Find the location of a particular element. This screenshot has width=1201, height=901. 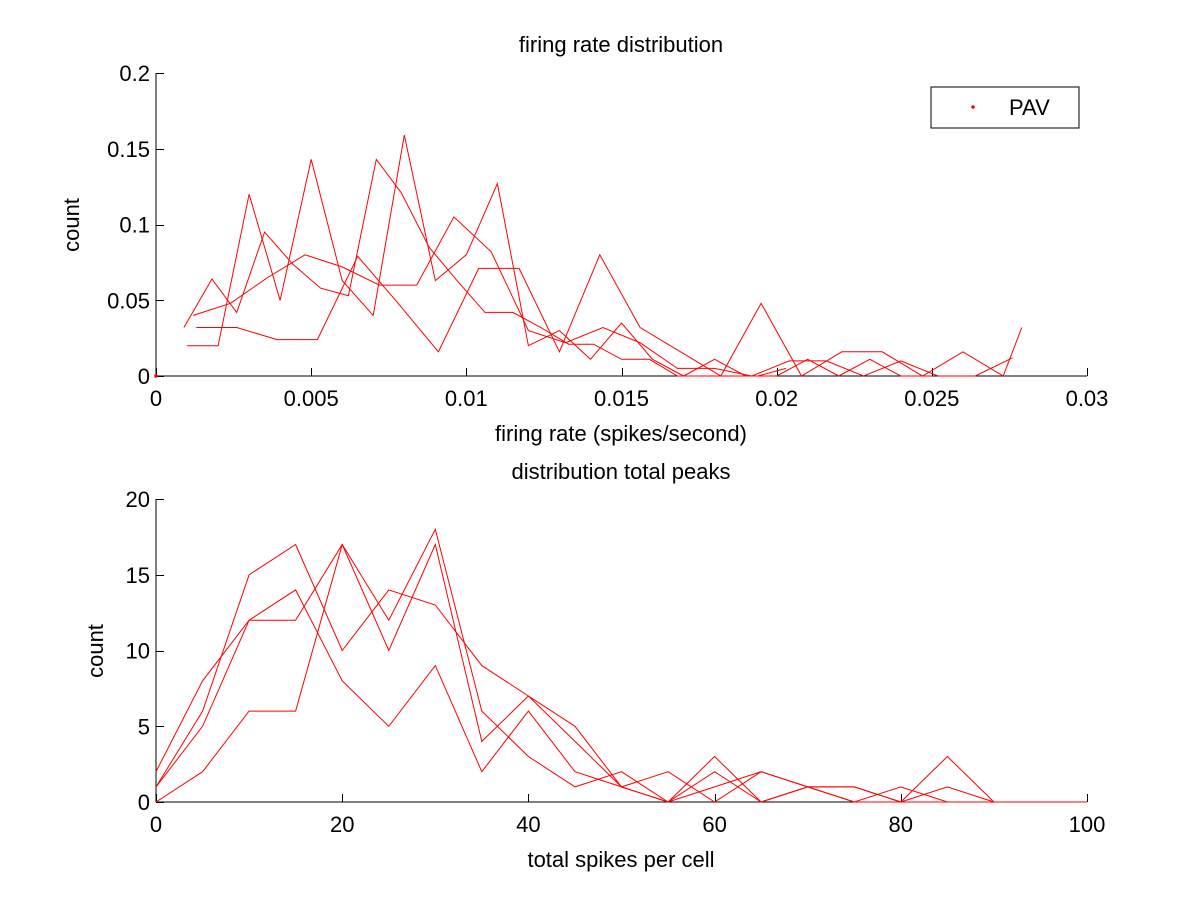

y-tick-label: 5 is located at coordinates (144, 726).